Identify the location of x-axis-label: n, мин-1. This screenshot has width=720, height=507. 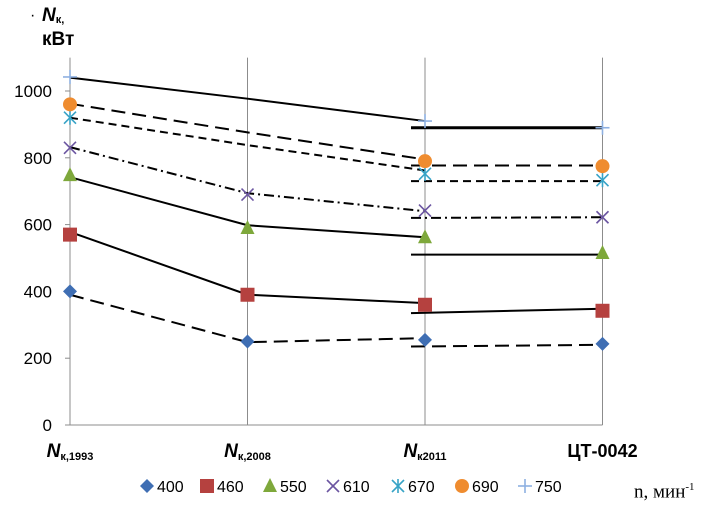
(664, 492).